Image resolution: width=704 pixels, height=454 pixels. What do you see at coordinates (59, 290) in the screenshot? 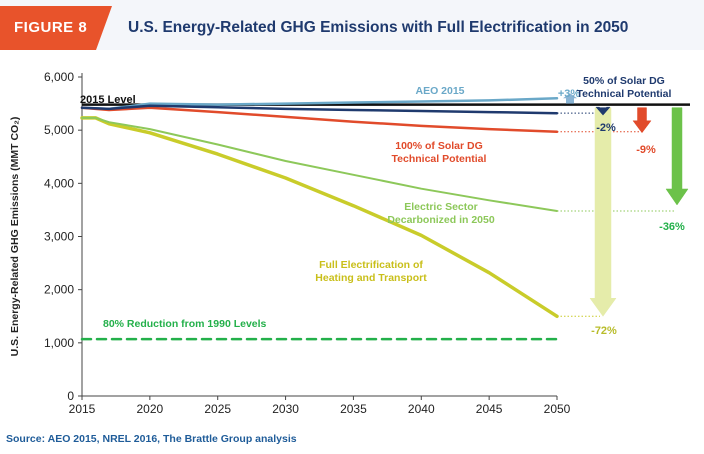
I see `y-tick-label: 2,000` at bounding box center [59, 290].